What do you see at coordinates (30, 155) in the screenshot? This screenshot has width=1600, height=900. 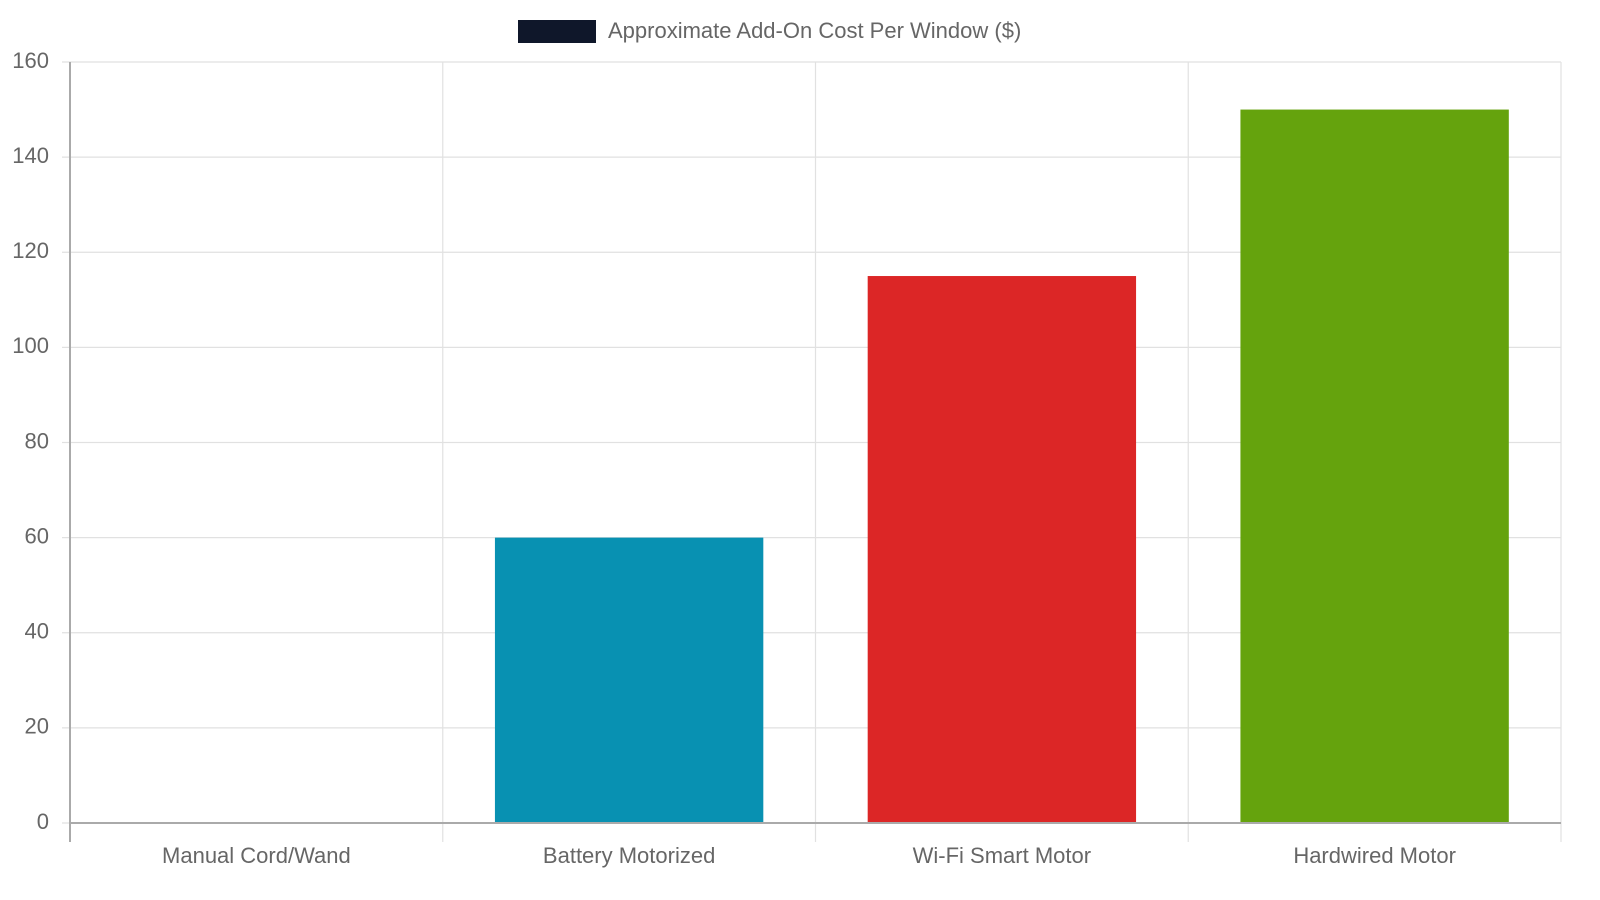 I see `y-tick-label: 140` at bounding box center [30, 155].